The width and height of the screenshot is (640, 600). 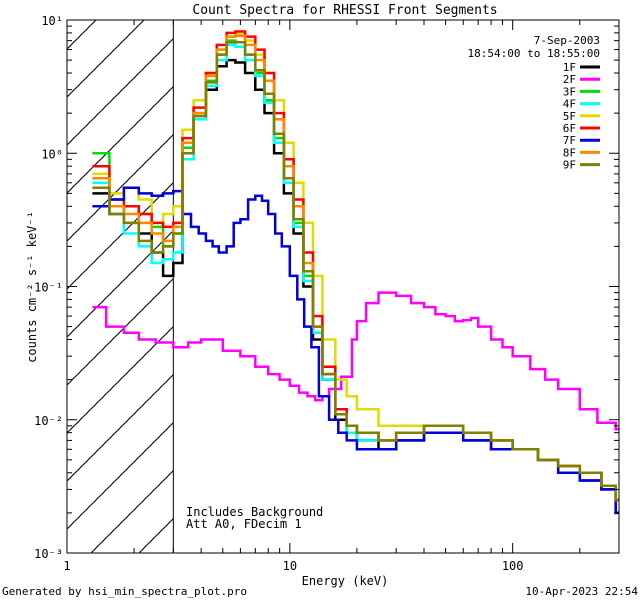 I want to click on x-axis-label: Energy (keV), so click(x=345, y=581).